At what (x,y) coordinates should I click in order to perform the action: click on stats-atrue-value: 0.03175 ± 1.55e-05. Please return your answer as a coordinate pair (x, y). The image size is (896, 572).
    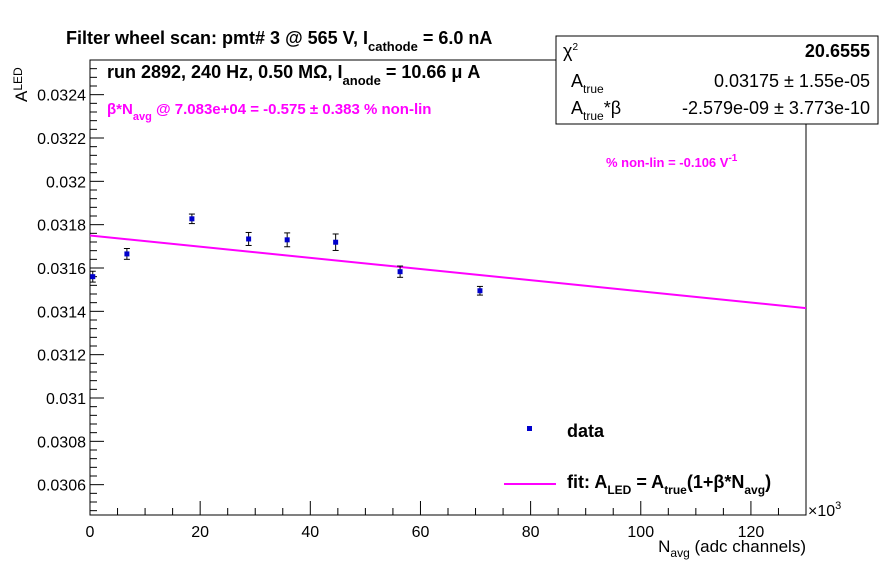
    Looking at the image, I should click on (792, 81).